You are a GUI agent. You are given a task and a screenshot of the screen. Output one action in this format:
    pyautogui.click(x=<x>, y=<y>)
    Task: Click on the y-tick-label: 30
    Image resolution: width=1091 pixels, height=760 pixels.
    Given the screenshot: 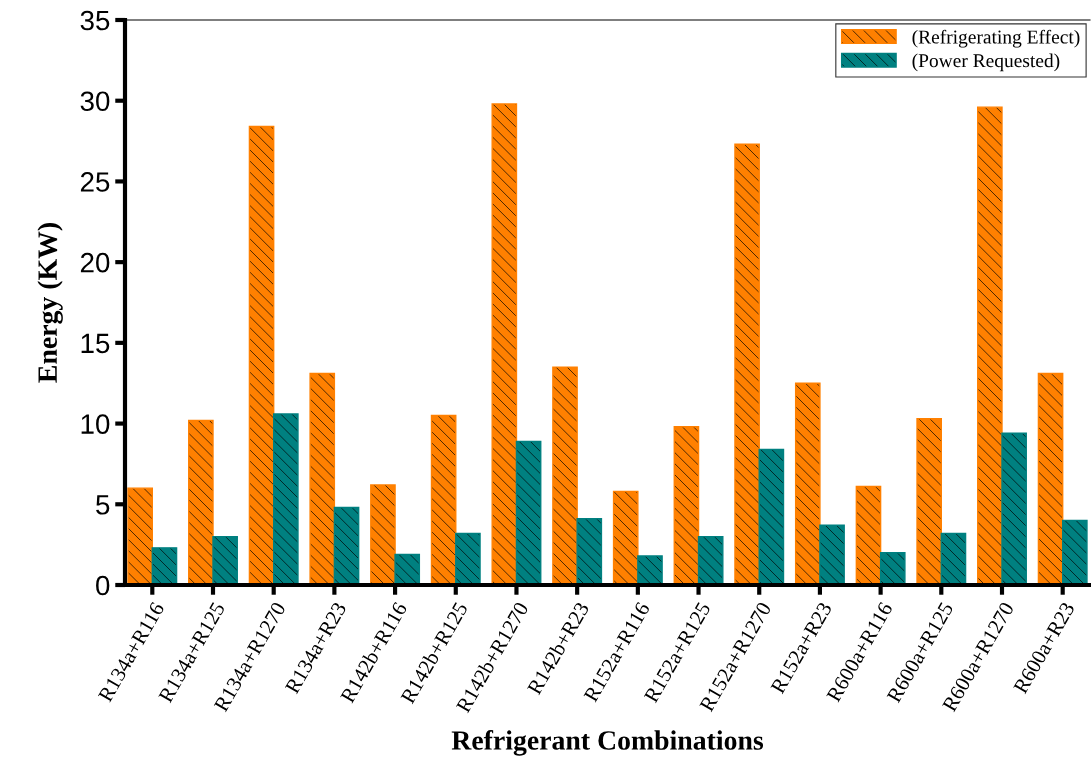 What is the action you would take?
    pyautogui.click(x=95, y=101)
    